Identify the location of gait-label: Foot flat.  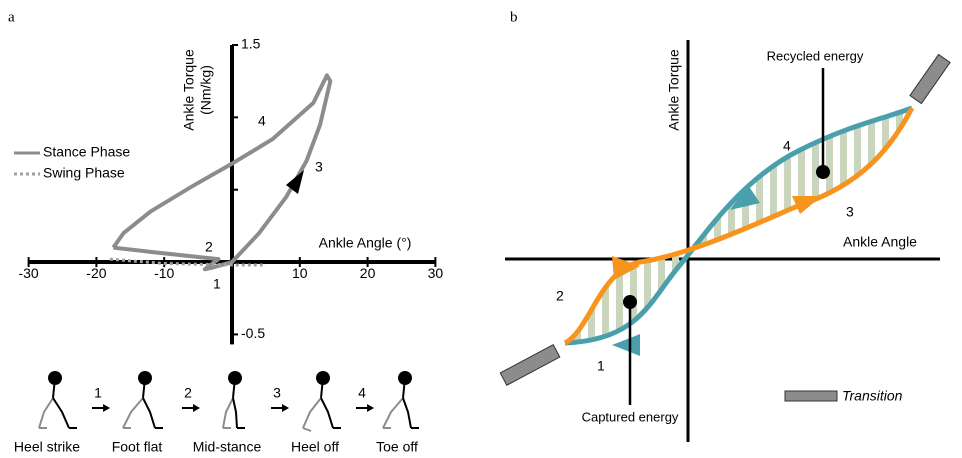
(137, 447).